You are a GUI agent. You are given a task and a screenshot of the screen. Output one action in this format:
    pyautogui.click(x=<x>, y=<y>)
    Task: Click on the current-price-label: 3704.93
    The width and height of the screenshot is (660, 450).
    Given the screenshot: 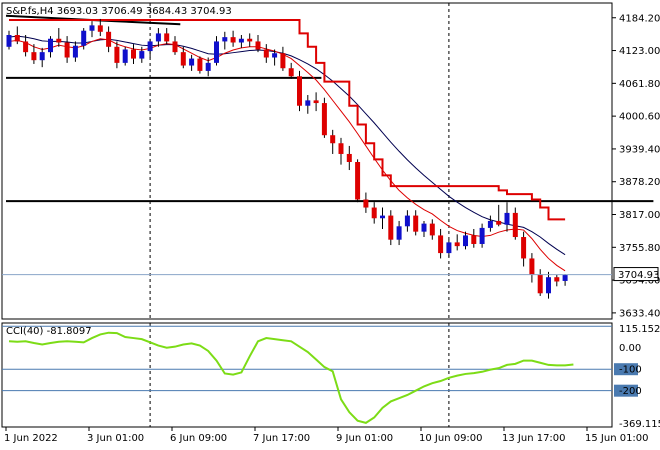 What is the action you would take?
    pyautogui.click(x=638, y=275)
    